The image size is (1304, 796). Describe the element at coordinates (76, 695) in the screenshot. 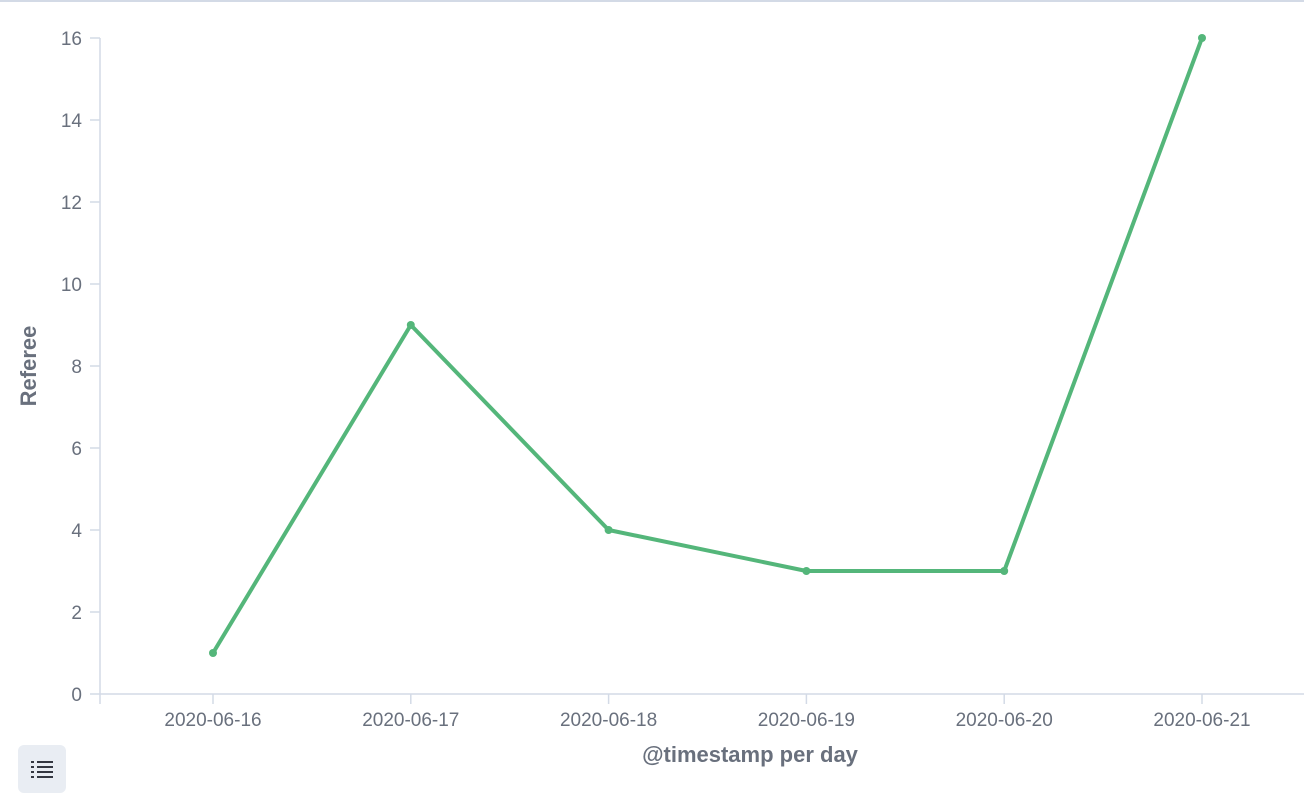

I see `y-tick-label: 0` at that location.